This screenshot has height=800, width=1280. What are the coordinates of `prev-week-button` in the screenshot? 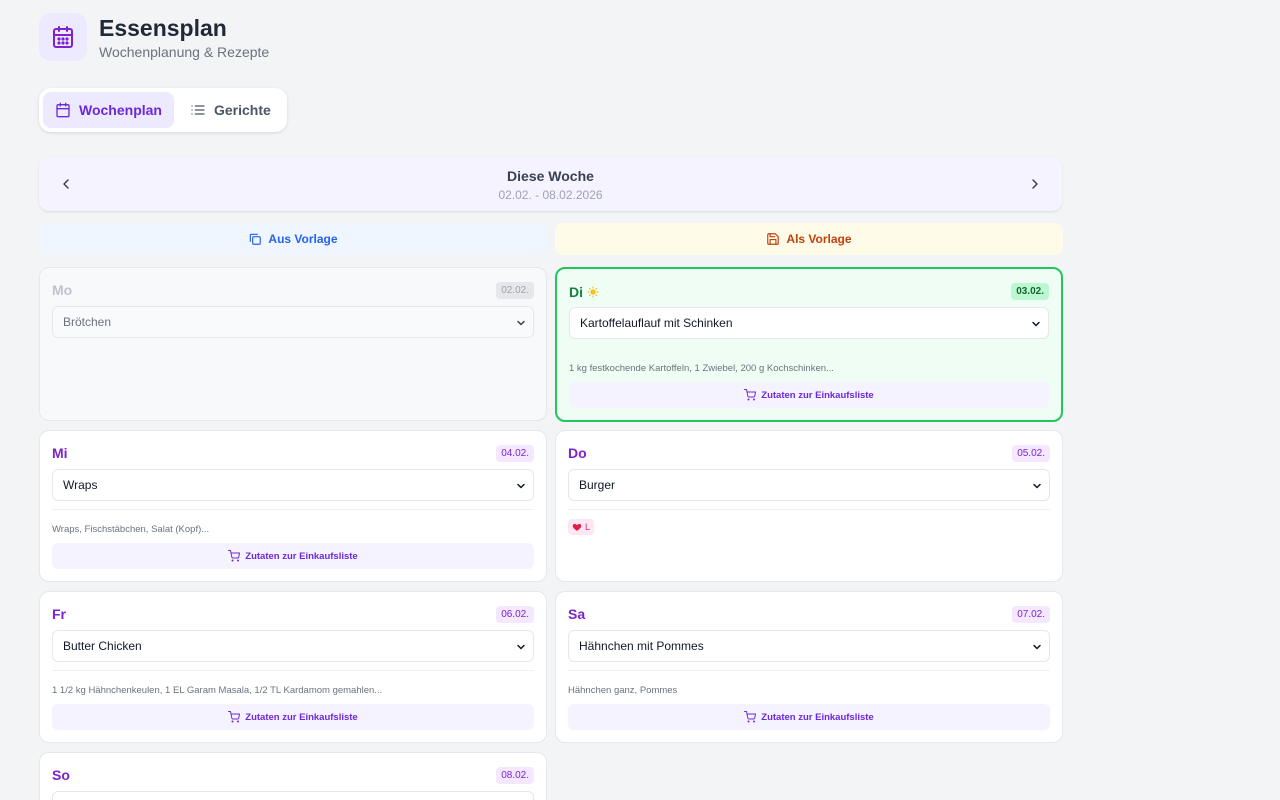 It's located at (66, 184).